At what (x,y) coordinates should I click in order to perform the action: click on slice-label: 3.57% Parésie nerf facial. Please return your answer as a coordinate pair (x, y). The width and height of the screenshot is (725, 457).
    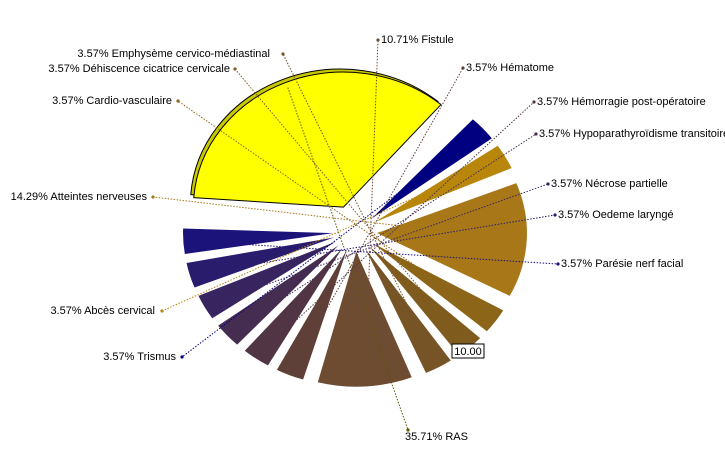
    Looking at the image, I should click on (622, 264).